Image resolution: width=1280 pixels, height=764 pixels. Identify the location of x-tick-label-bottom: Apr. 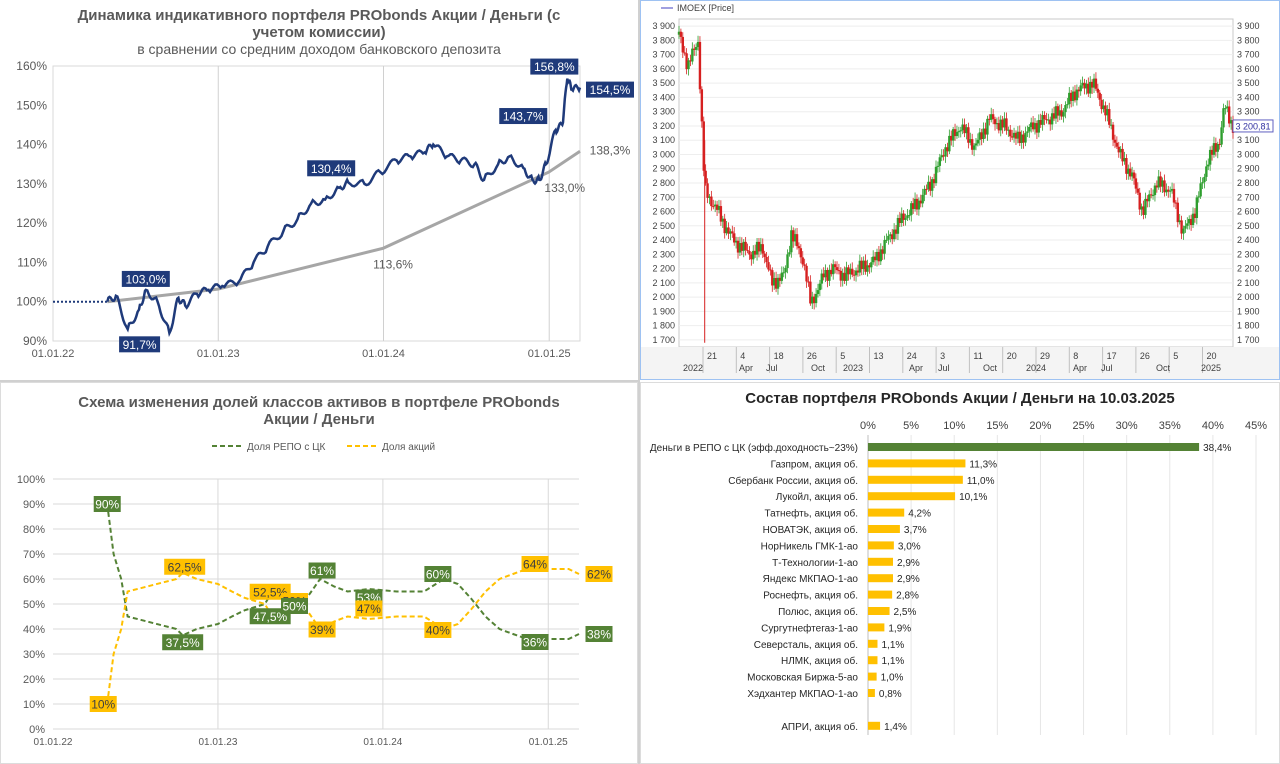
(916, 368).